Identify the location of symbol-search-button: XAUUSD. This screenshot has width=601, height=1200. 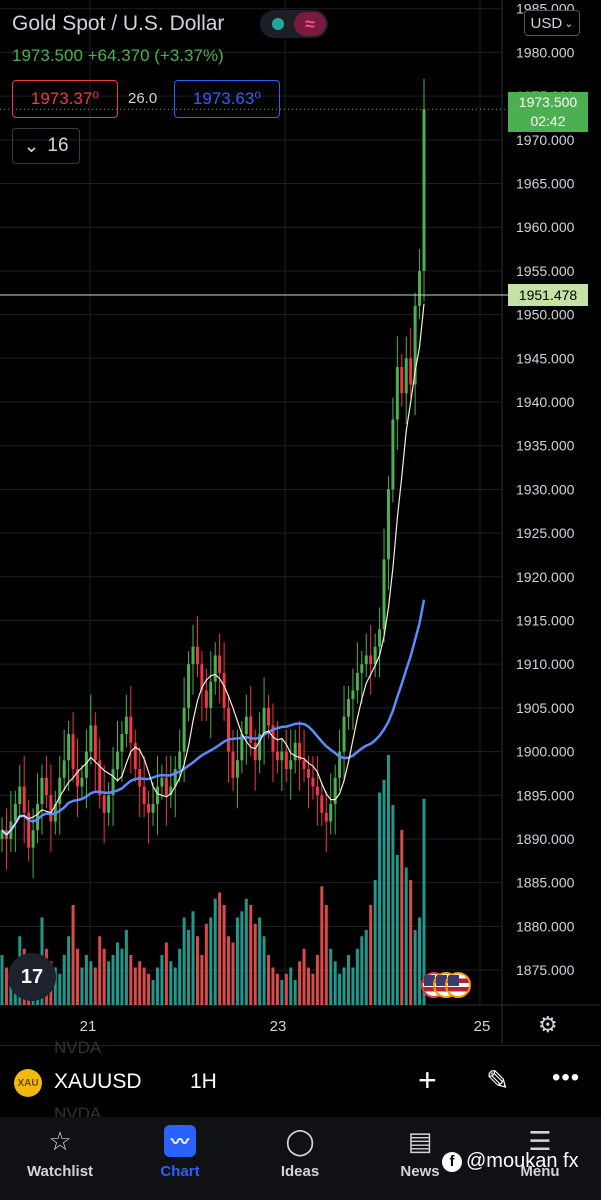
(98, 1081).